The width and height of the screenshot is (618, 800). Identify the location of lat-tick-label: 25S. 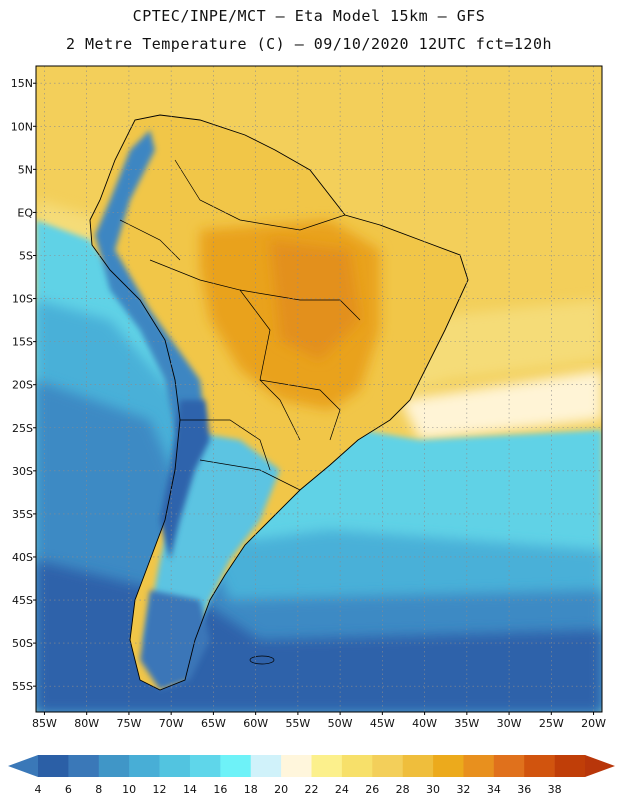
(22, 428).